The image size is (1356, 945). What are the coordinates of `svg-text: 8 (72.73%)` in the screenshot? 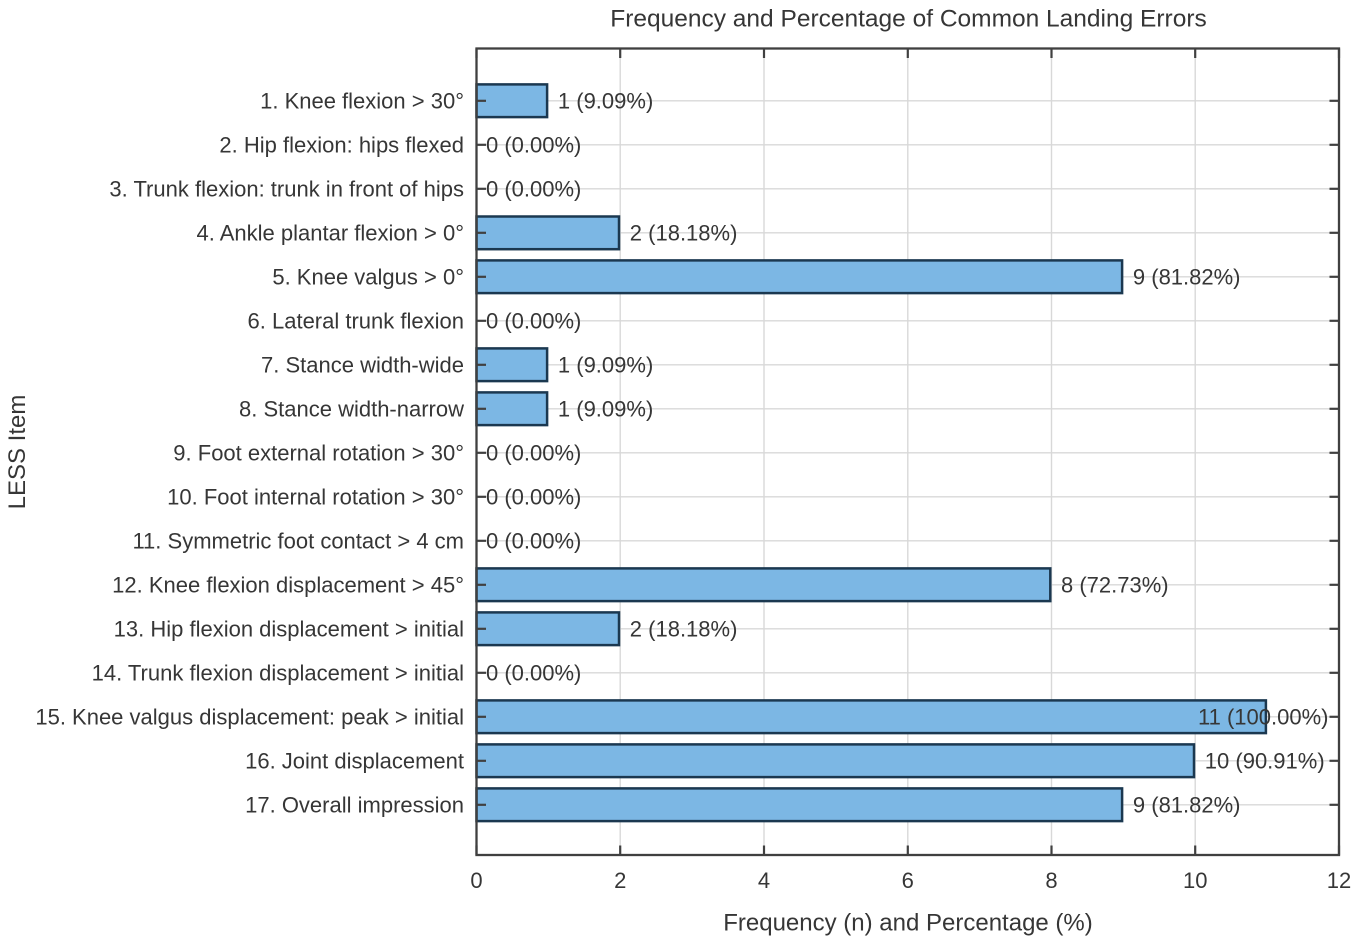 It's located at (1115, 585).